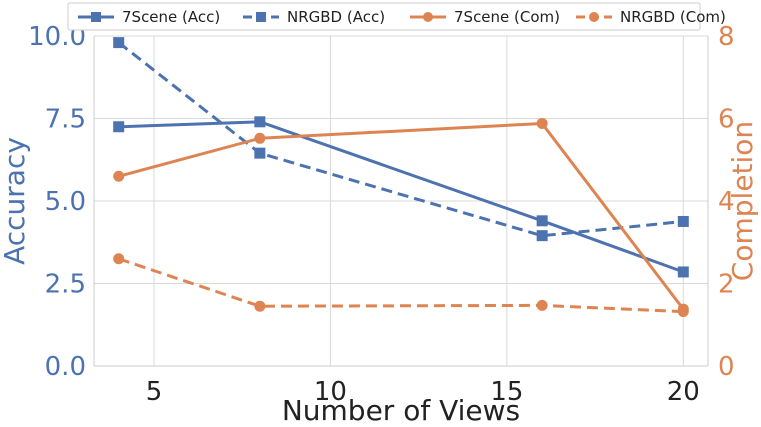  Describe the element at coordinates (336, 17) in the screenshot. I see `legend-label: NRGBD (Acc)` at that location.